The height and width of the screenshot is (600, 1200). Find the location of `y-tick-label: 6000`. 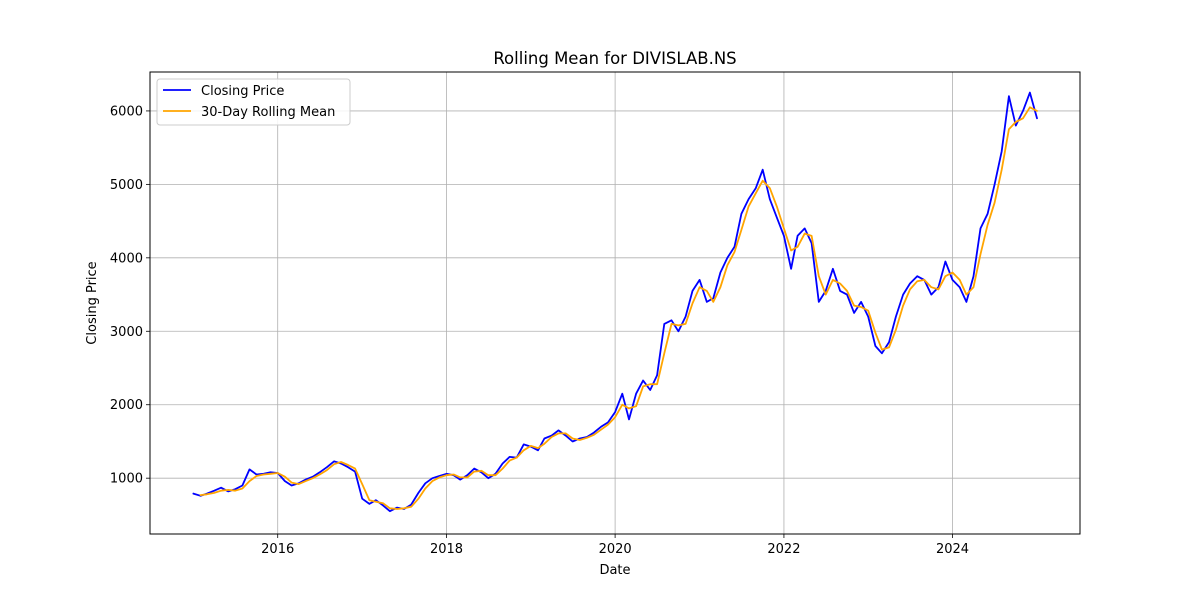

y-tick-label: 6000 is located at coordinates (126, 111).